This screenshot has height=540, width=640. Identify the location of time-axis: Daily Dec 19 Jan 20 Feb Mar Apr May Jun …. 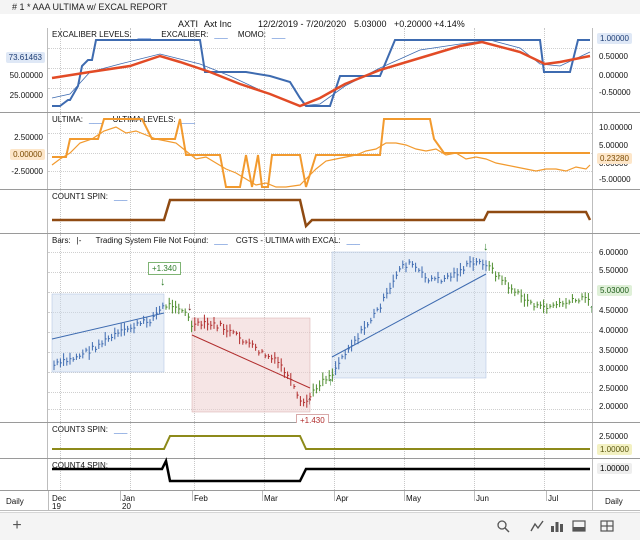
(320, 501).